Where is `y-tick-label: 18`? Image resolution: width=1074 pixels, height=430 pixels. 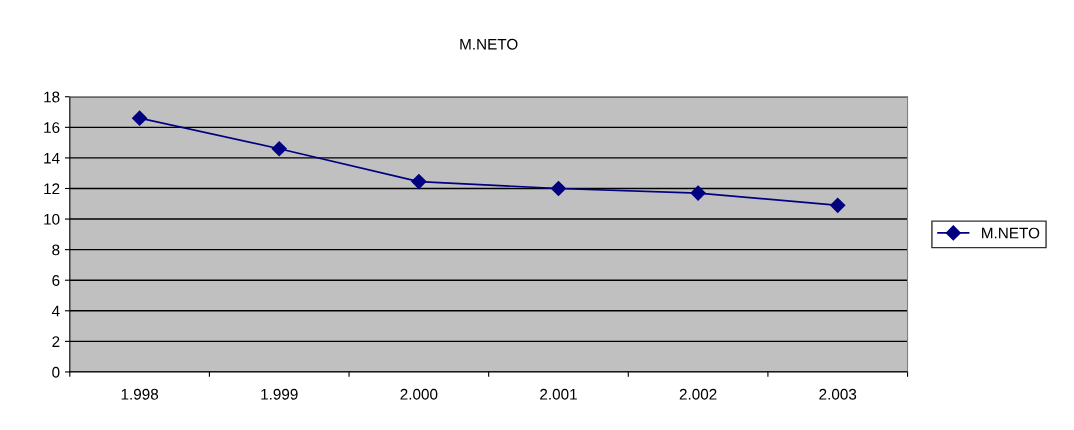 y-tick-label: 18 is located at coordinates (52, 97).